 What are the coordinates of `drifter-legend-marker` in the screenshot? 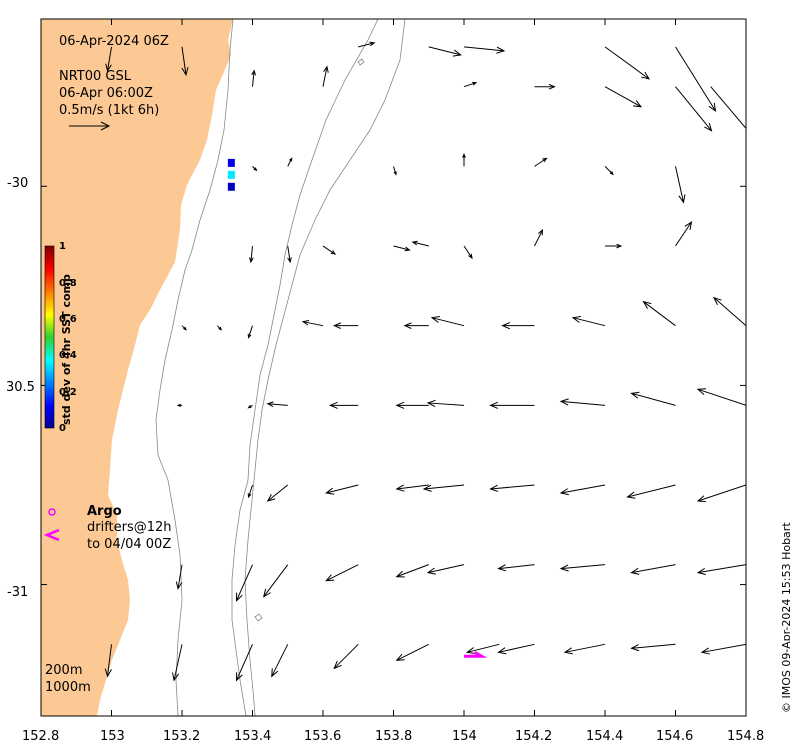 It's located at (51, 535).